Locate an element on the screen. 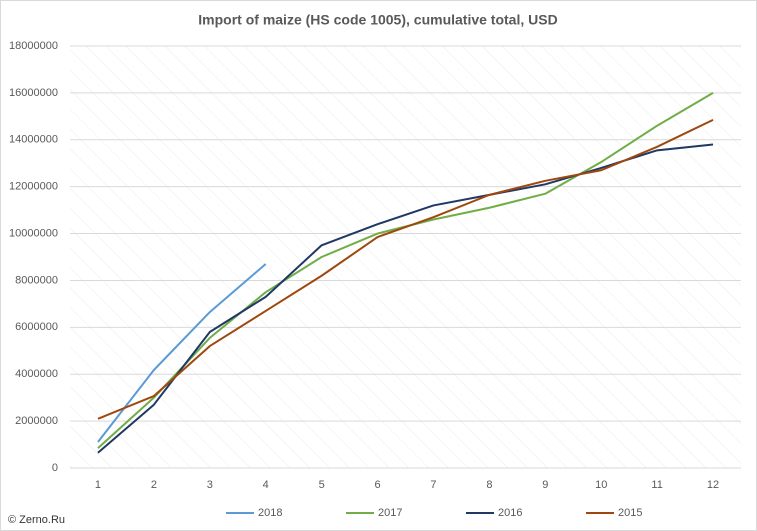 This screenshot has width=757, height=531. y-tick-label: 16000000 is located at coordinates (33, 93).